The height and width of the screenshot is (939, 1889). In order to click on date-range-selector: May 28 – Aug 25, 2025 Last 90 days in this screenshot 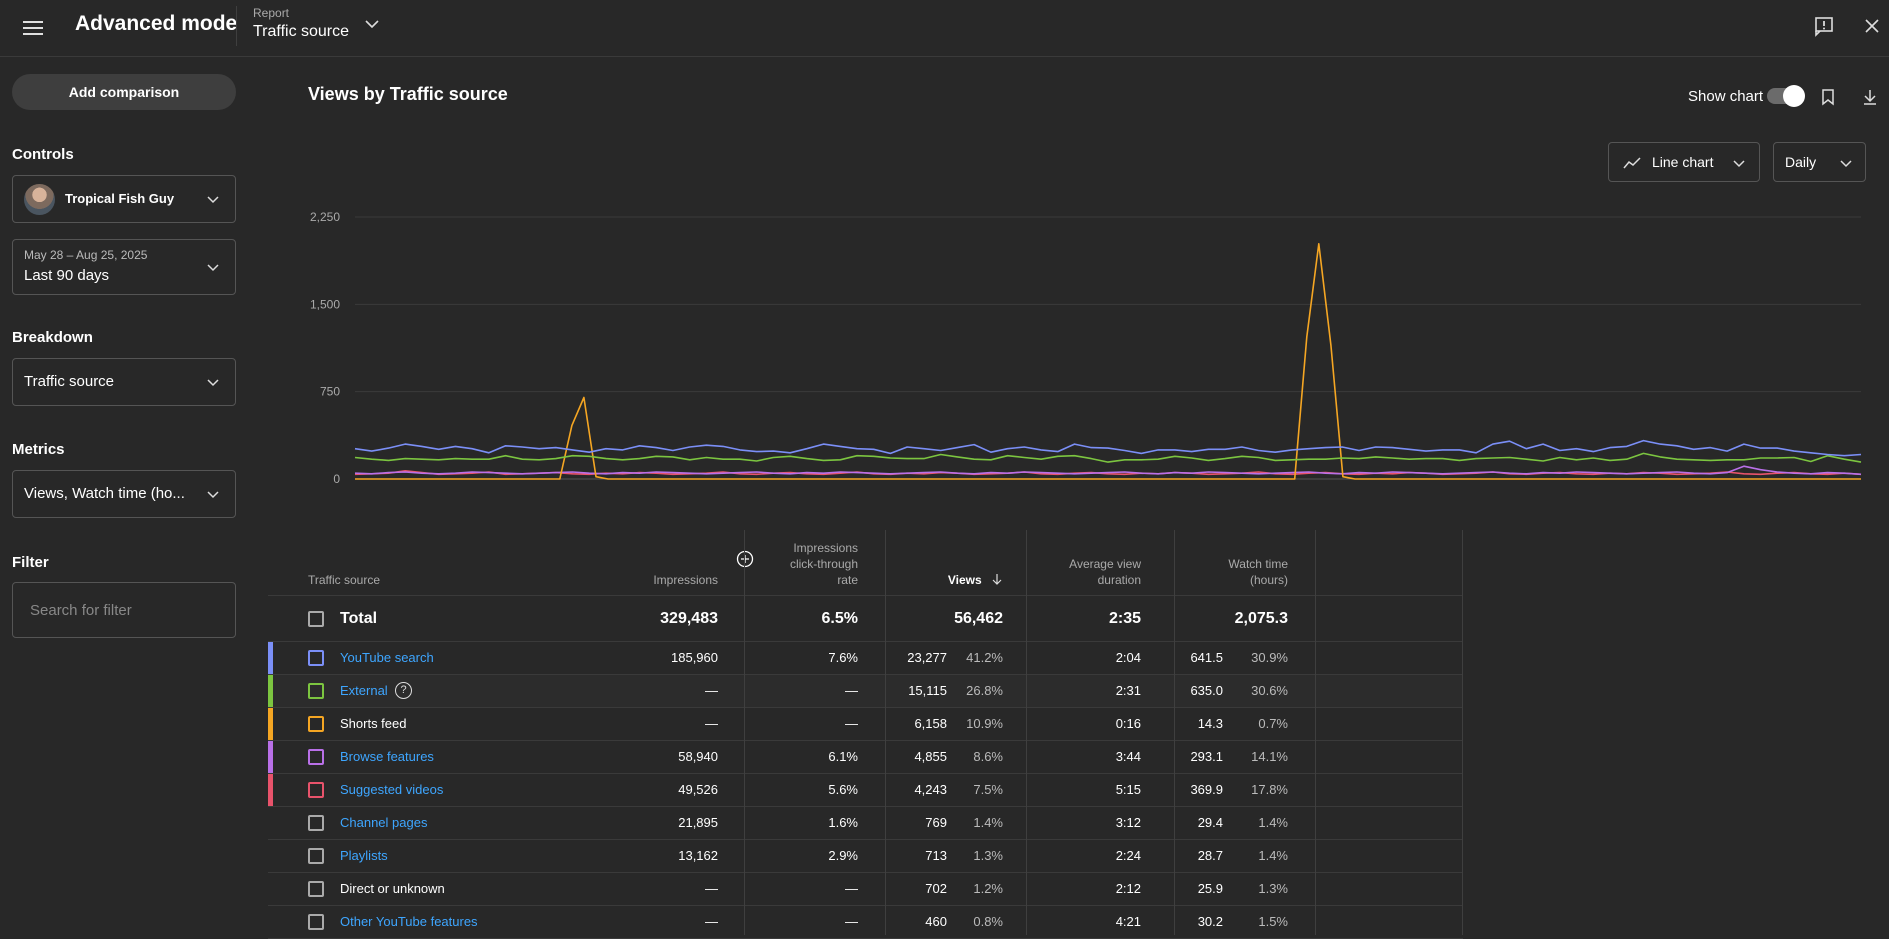, I will do `click(124, 267)`.